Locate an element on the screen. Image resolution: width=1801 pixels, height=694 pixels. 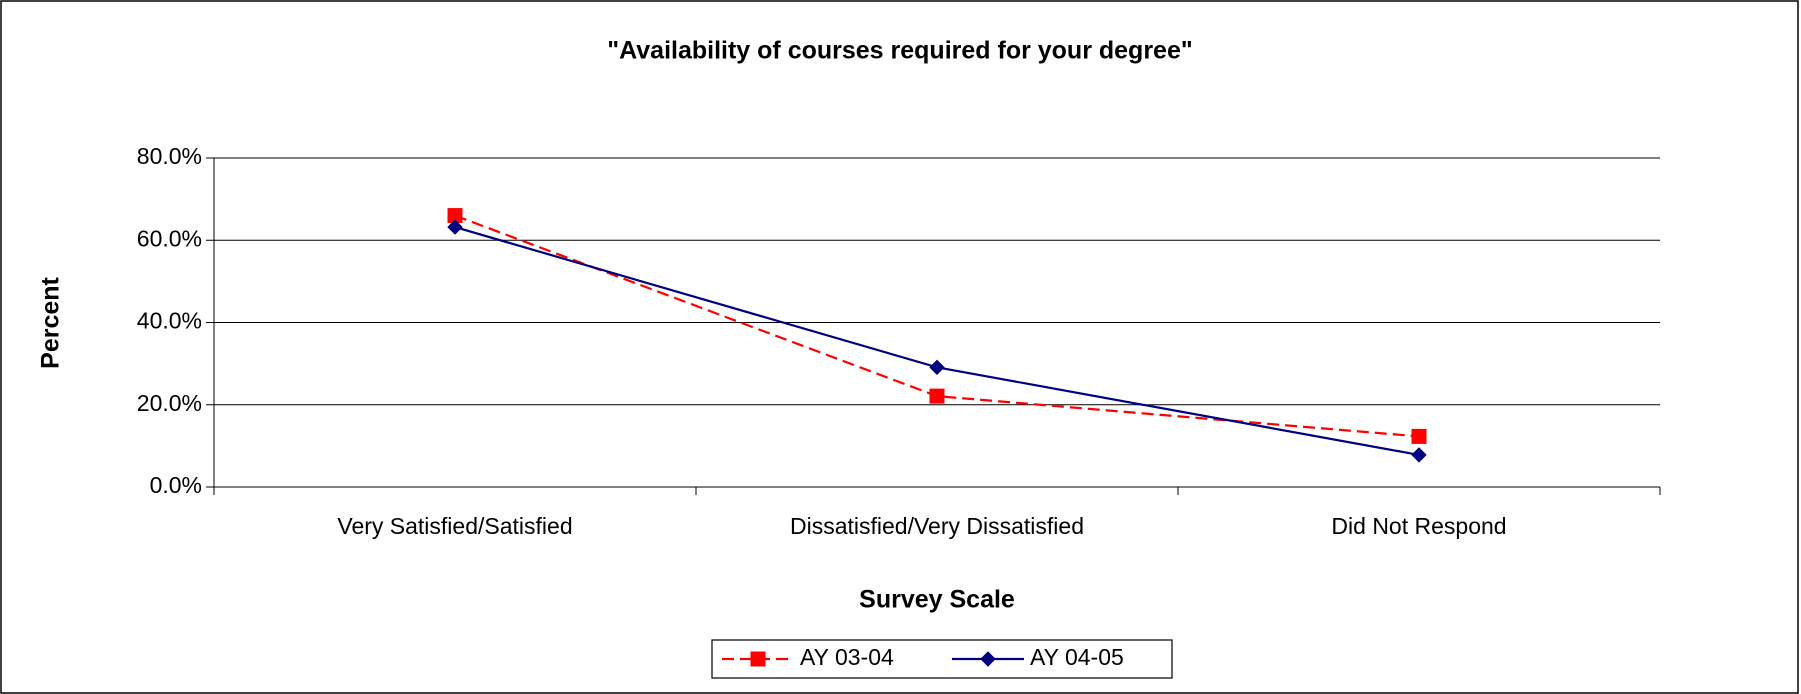
x-tick-label: Very Satisfied/Satisfied is located at coordinates (454, 526).